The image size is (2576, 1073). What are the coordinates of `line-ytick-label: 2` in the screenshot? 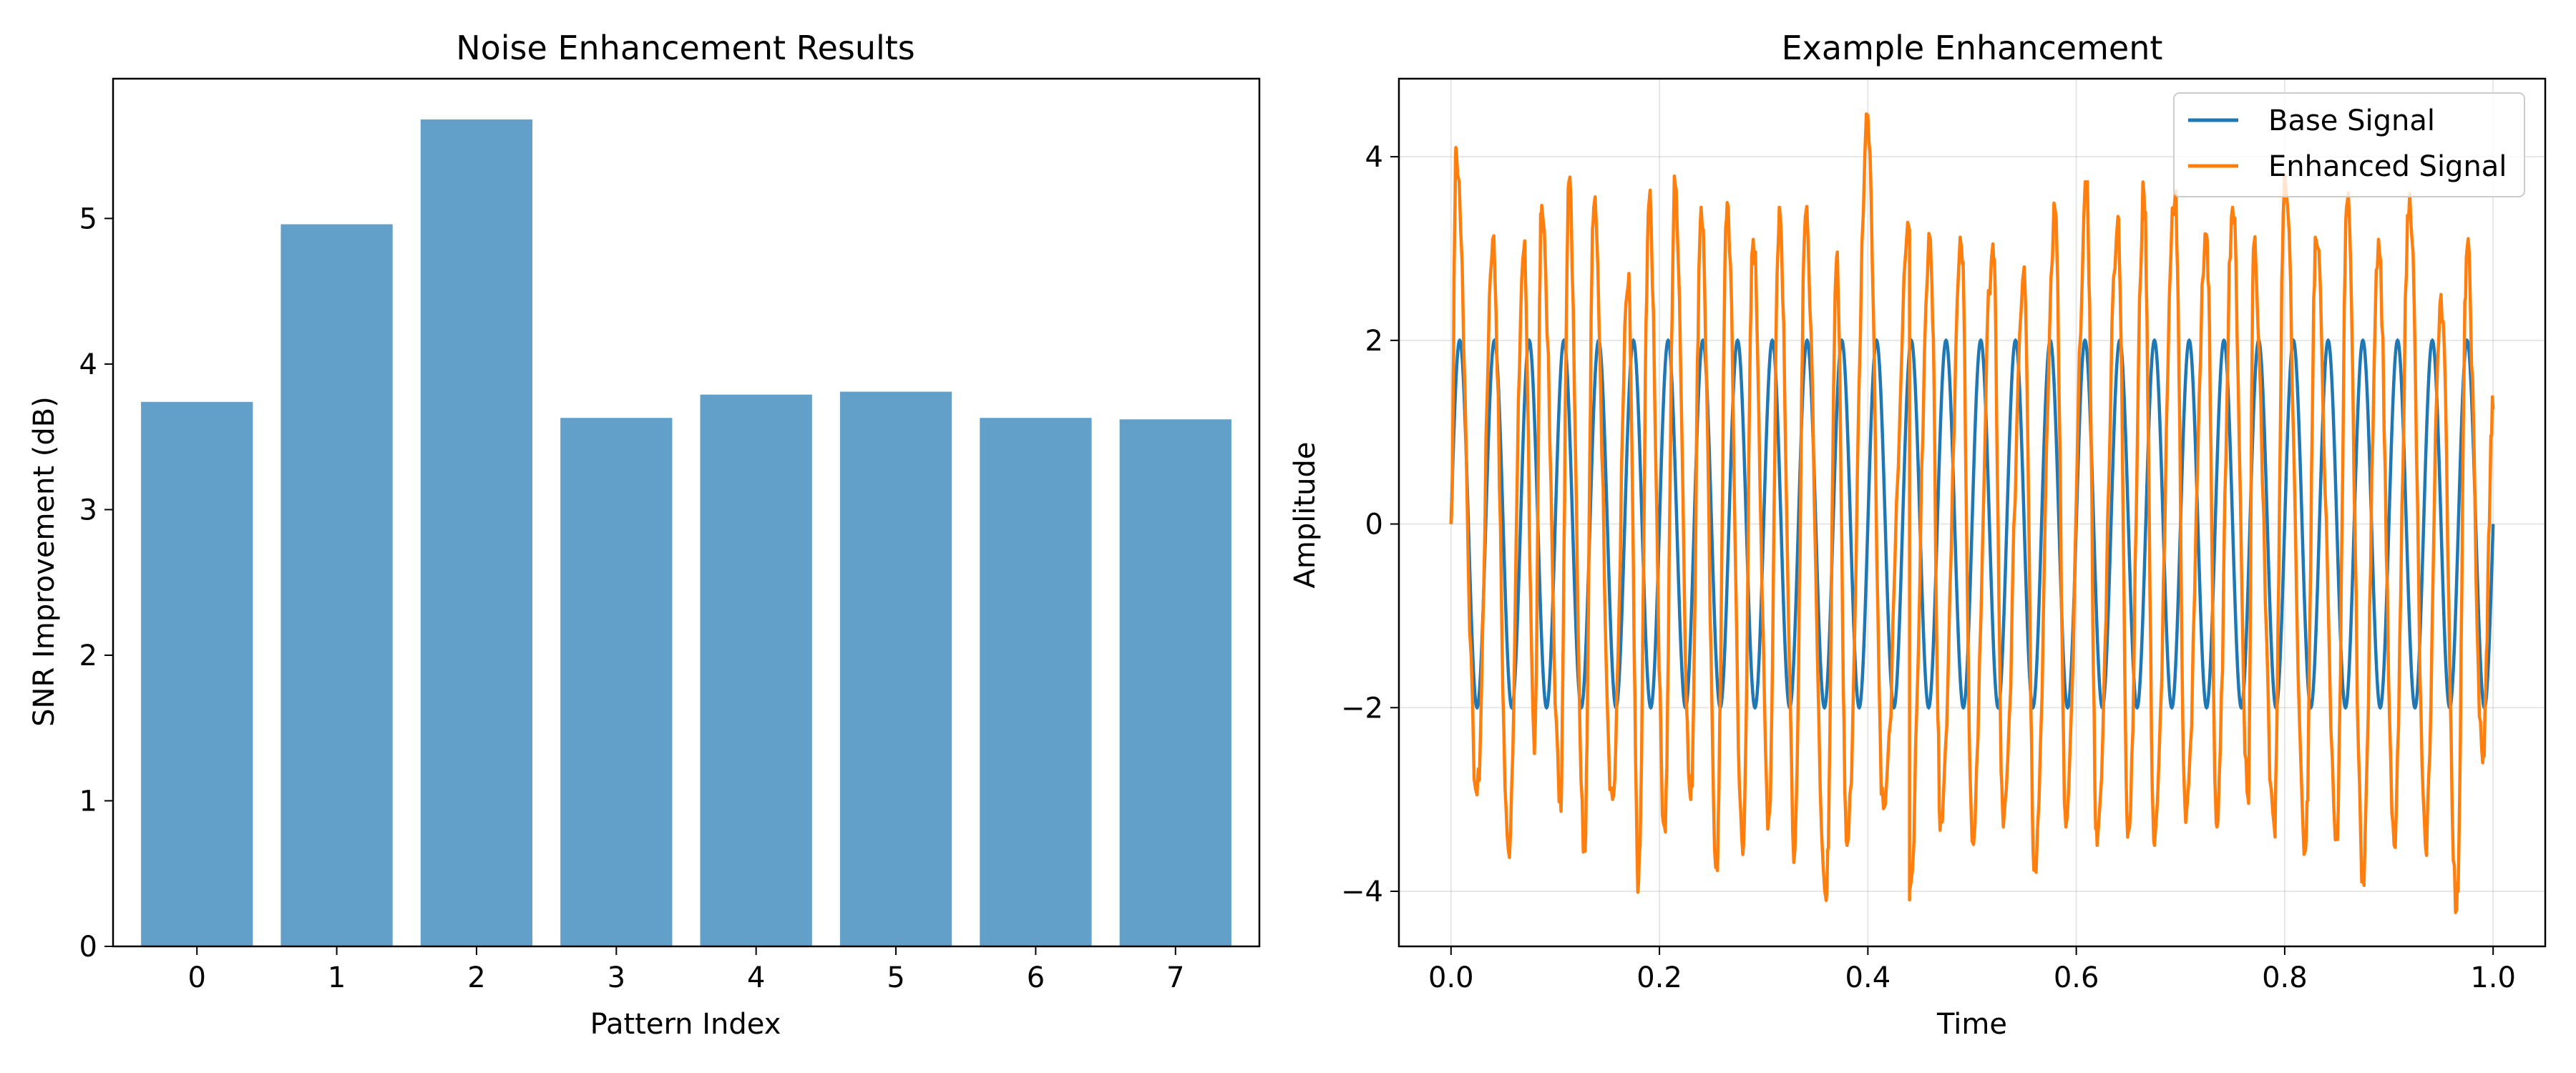 It's located at (1374, 341).